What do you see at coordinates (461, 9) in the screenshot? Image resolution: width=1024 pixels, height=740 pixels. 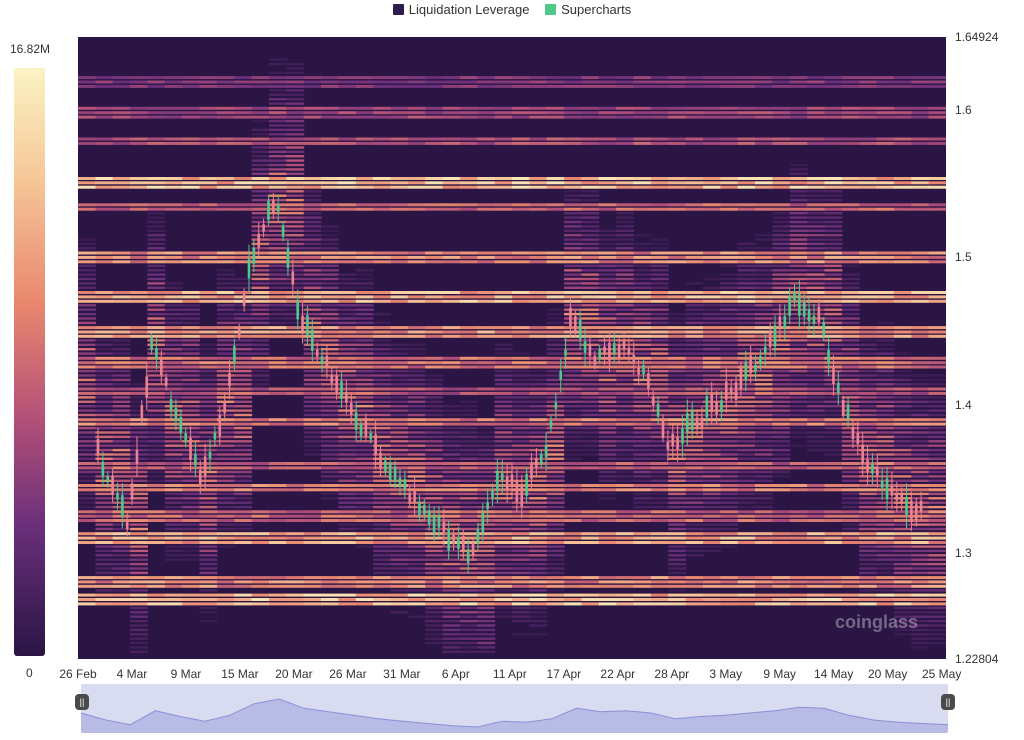 I see `legend-item-liquidation-leverage: Liquidation Leverage` at bounding box center [461, 9].